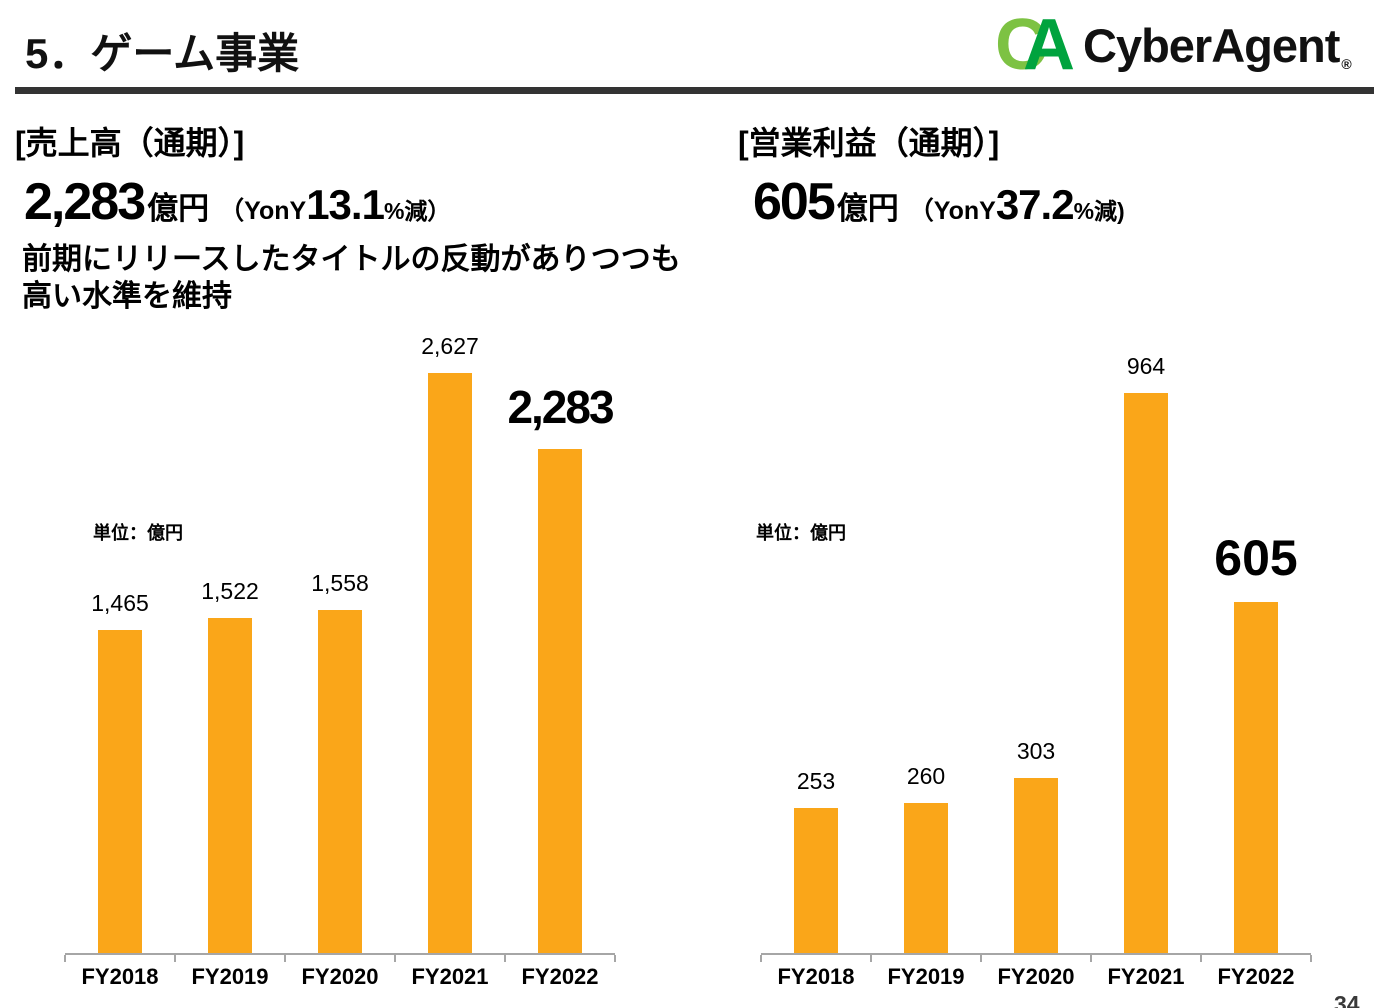 Image resolution: width=1374 pixels, height=1008 pixels. I want to click on bar-value-label: 253, so click(816, 780).